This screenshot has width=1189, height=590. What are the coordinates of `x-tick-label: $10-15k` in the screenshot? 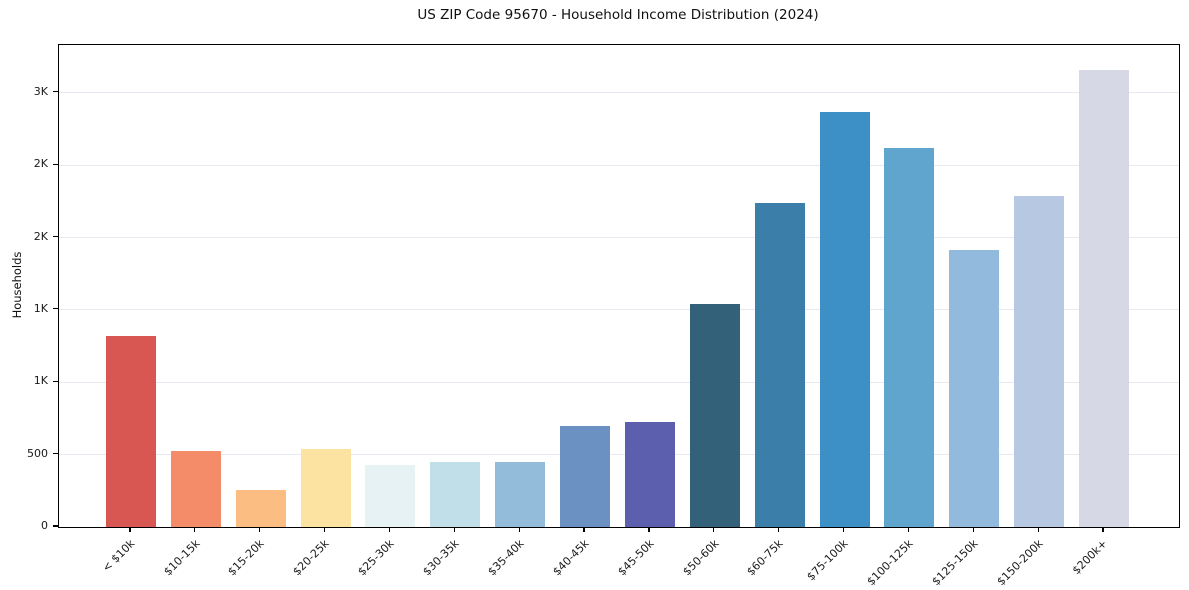 It's located at (181, 558).